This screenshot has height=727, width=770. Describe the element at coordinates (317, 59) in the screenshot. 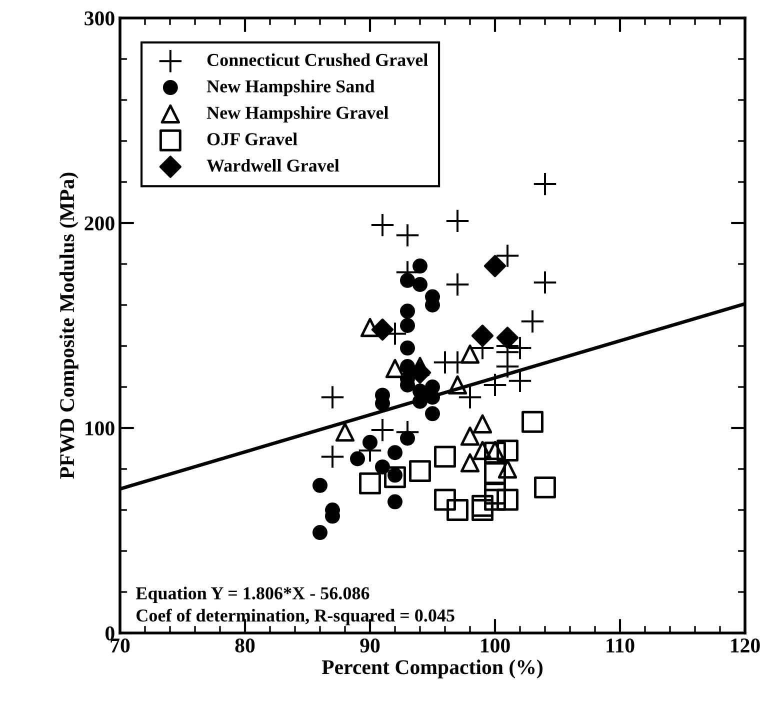

I see `legend-label: Connecticut Crushed Gravel` at that location.